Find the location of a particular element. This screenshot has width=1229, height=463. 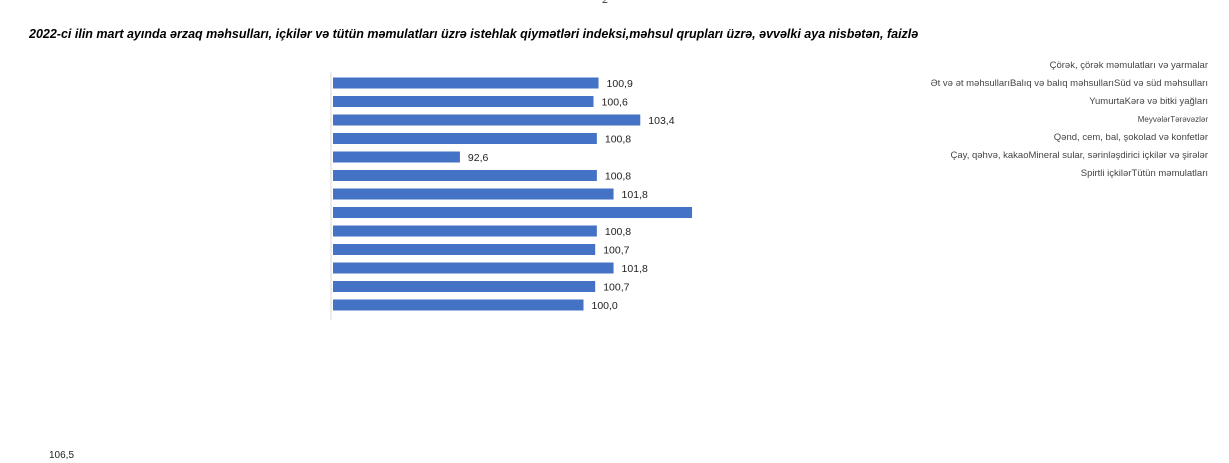

bar-data-label: 100,6 is located at coordinates (615, 103).